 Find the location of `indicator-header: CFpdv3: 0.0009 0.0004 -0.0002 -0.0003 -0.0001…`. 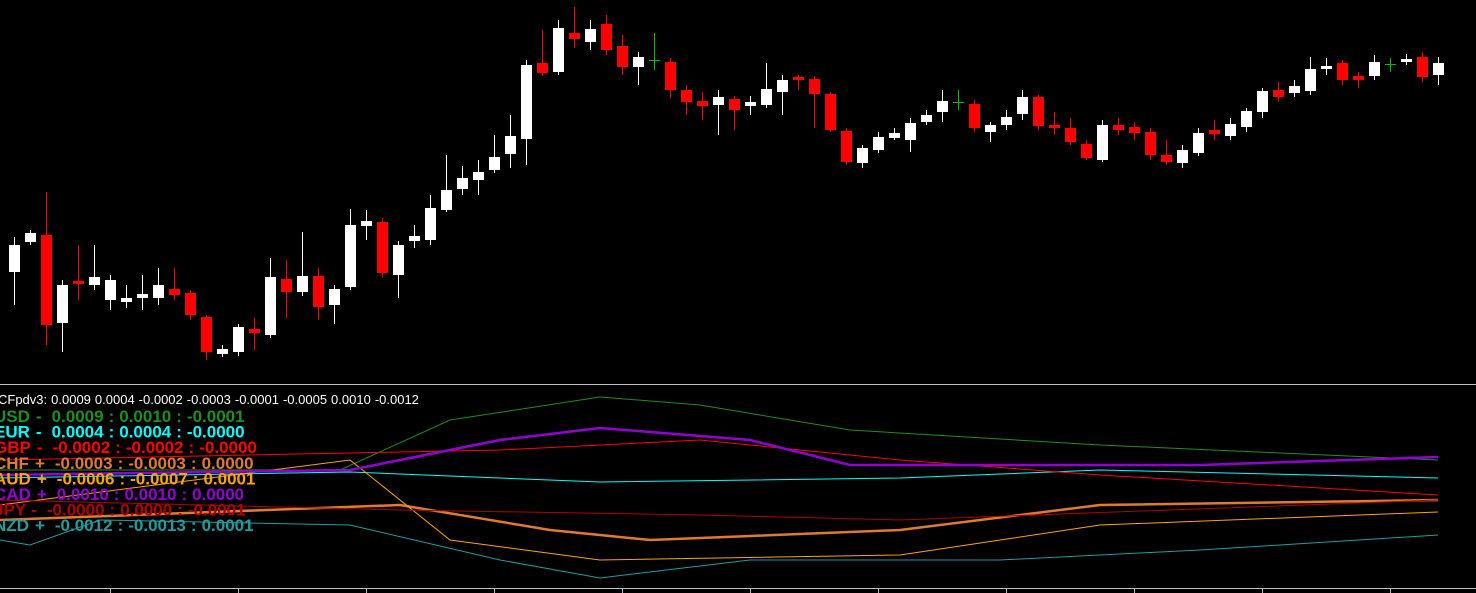

indicator-header: CFpdv3: 0.0009 0.0004 -0.0002 -0.0003 -0.0001… is located at coordinates (209, 399).